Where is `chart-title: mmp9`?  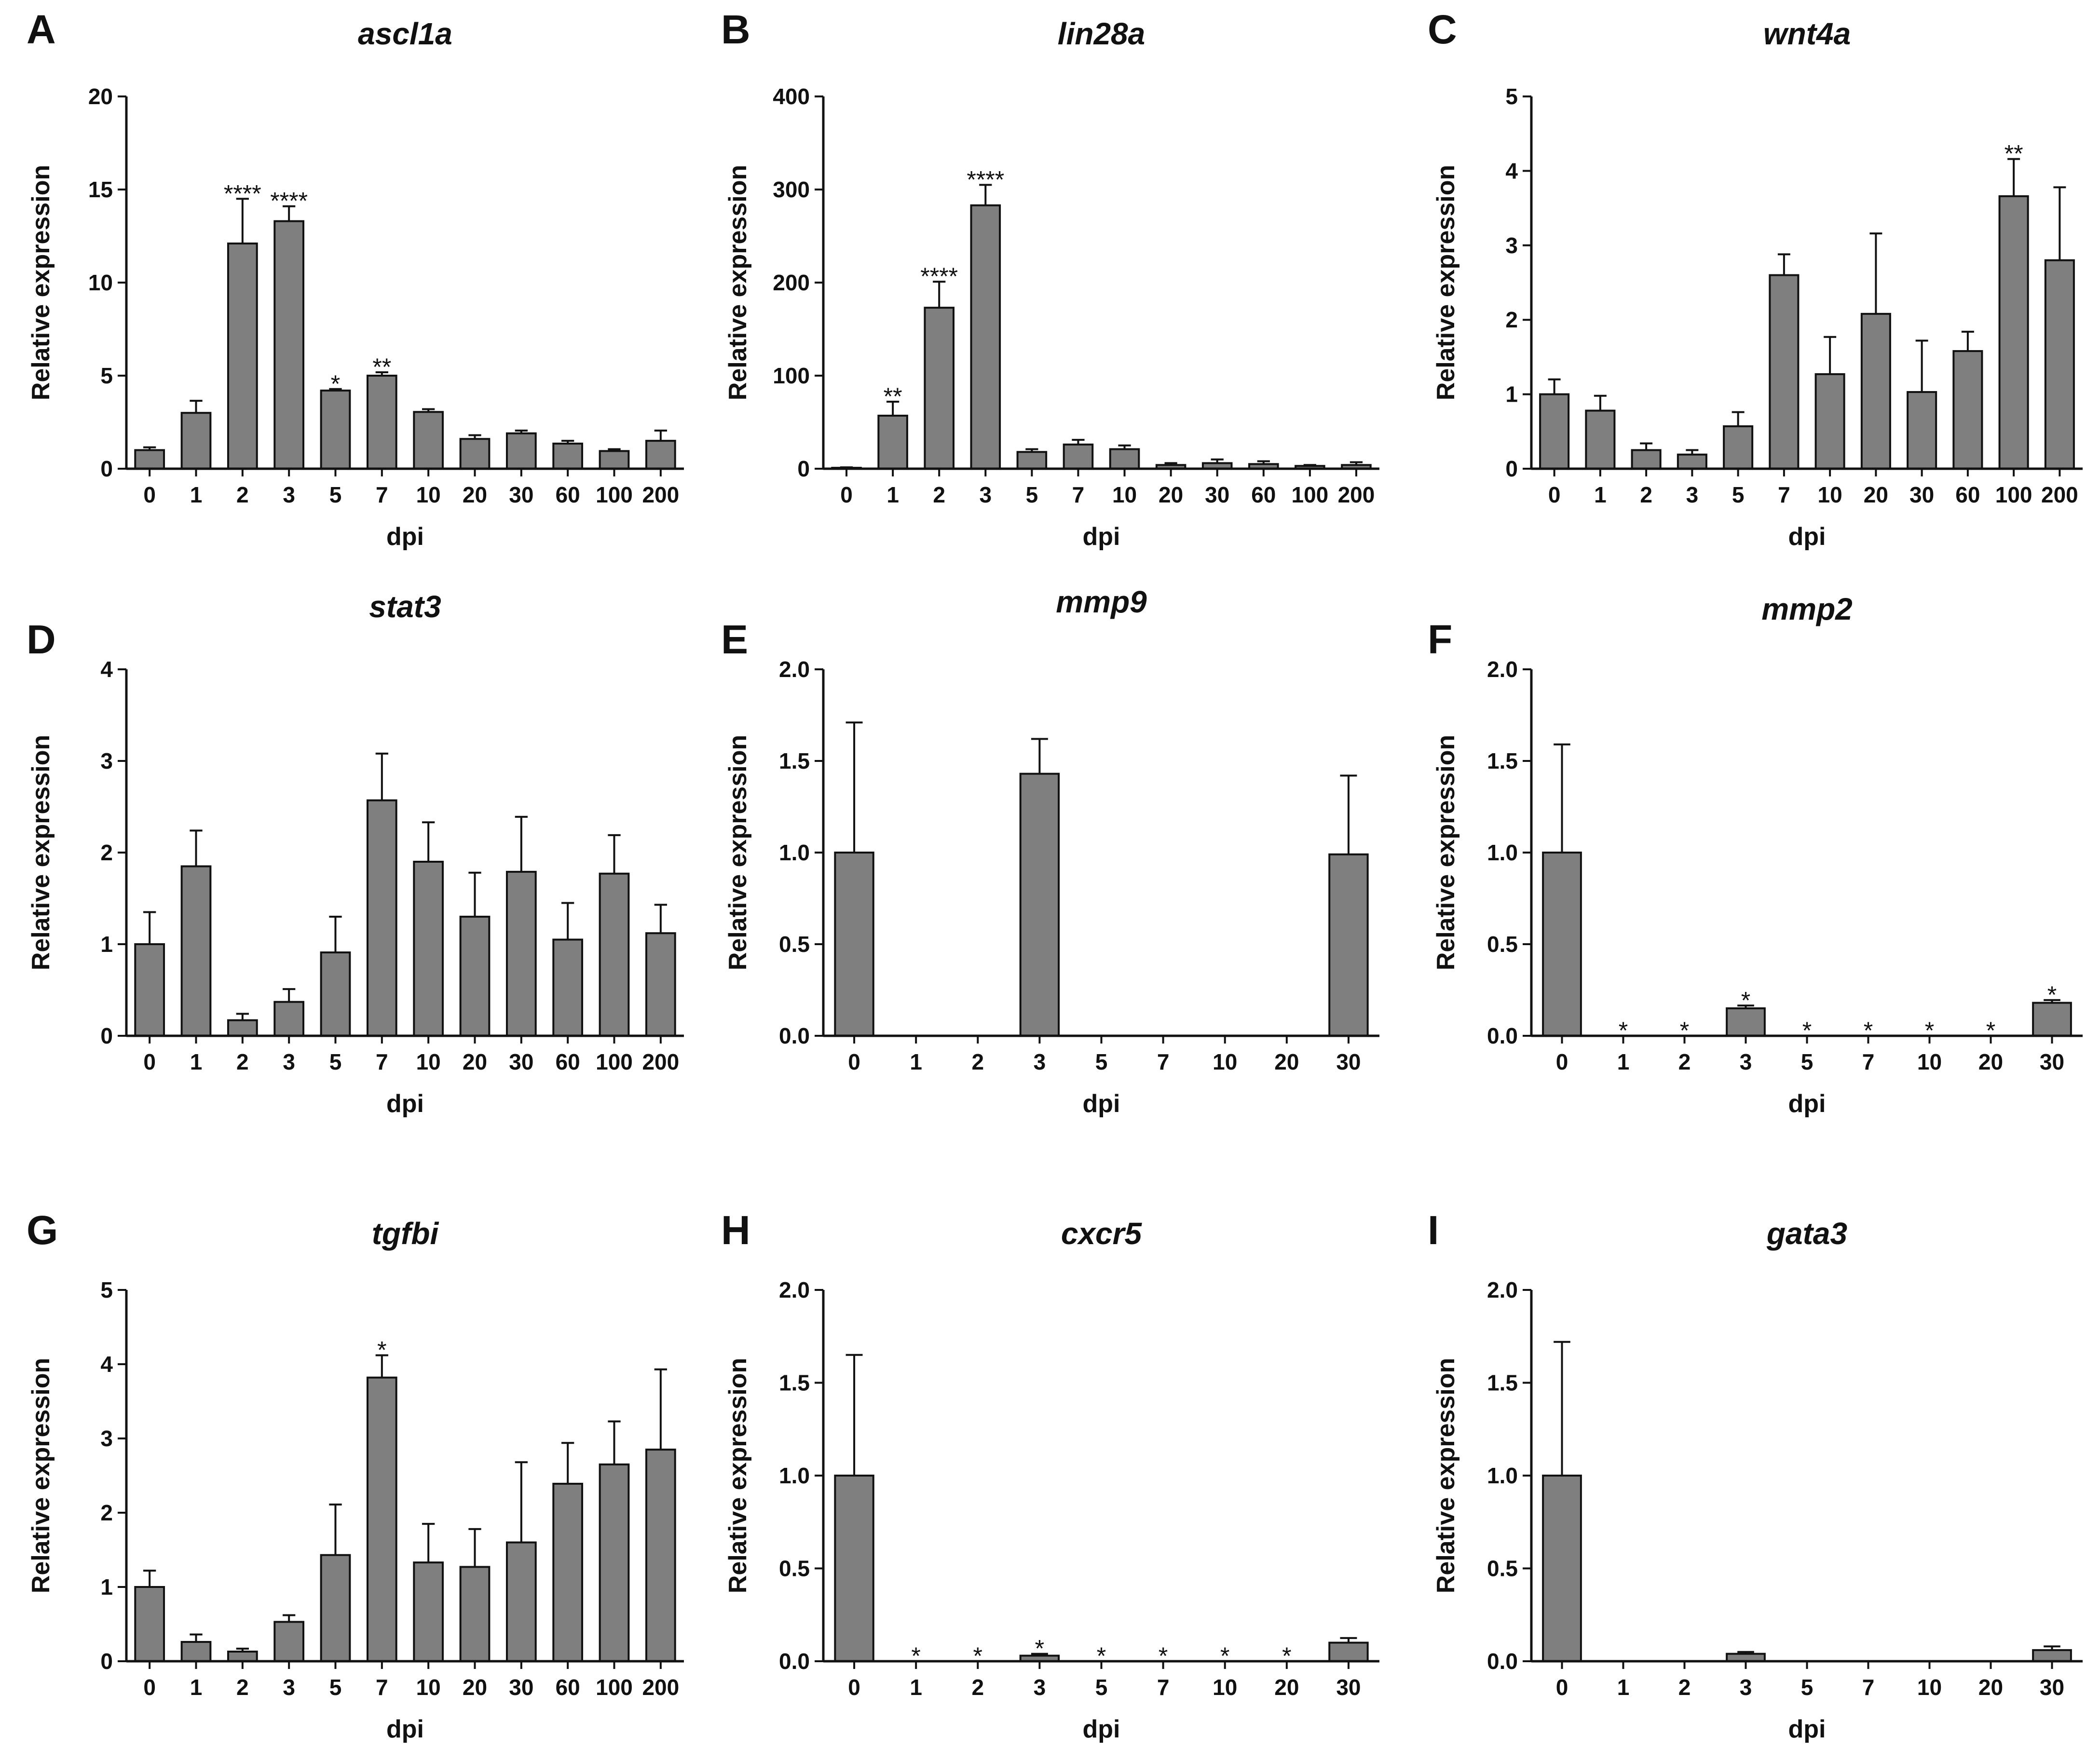
chart-title: mmp9 is located at coordinates (1101, 601).